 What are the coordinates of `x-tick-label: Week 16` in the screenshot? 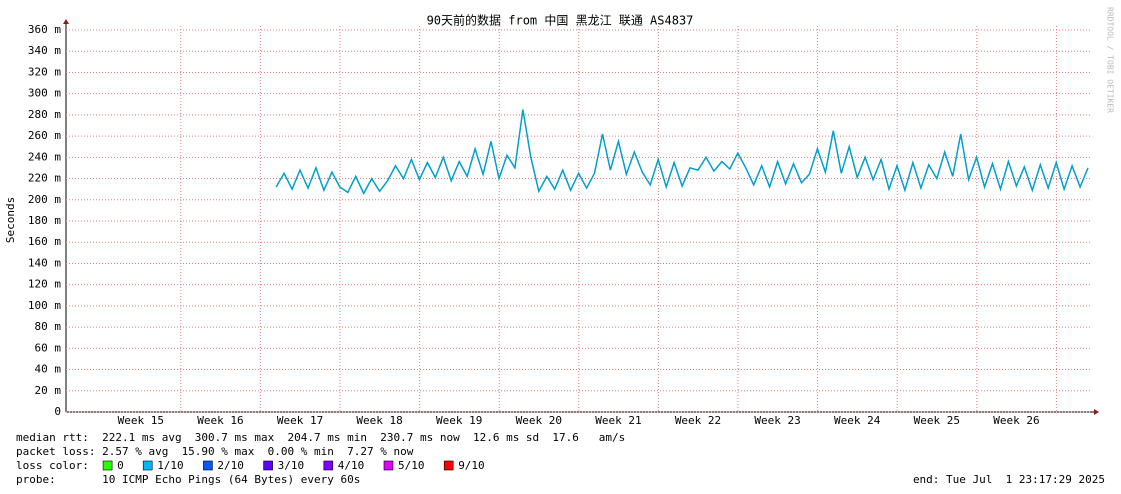 It's located at (220, 420).